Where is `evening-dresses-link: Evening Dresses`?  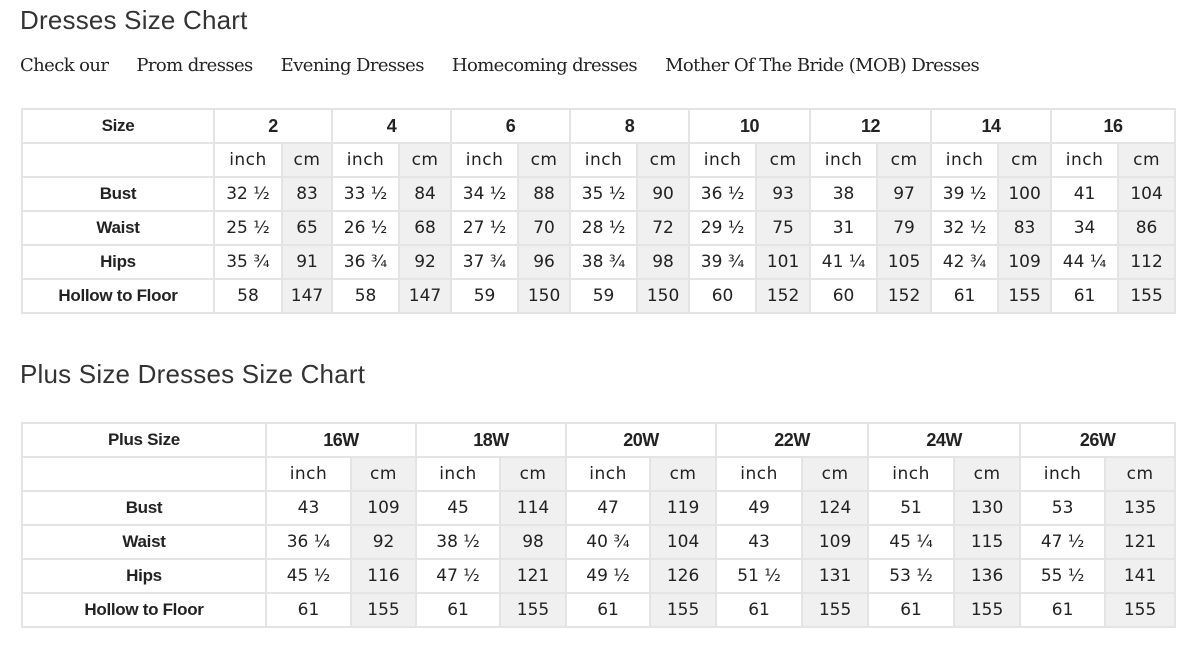
evening-dresses-link: Evening Dresses is located at coordinates (352, 65).